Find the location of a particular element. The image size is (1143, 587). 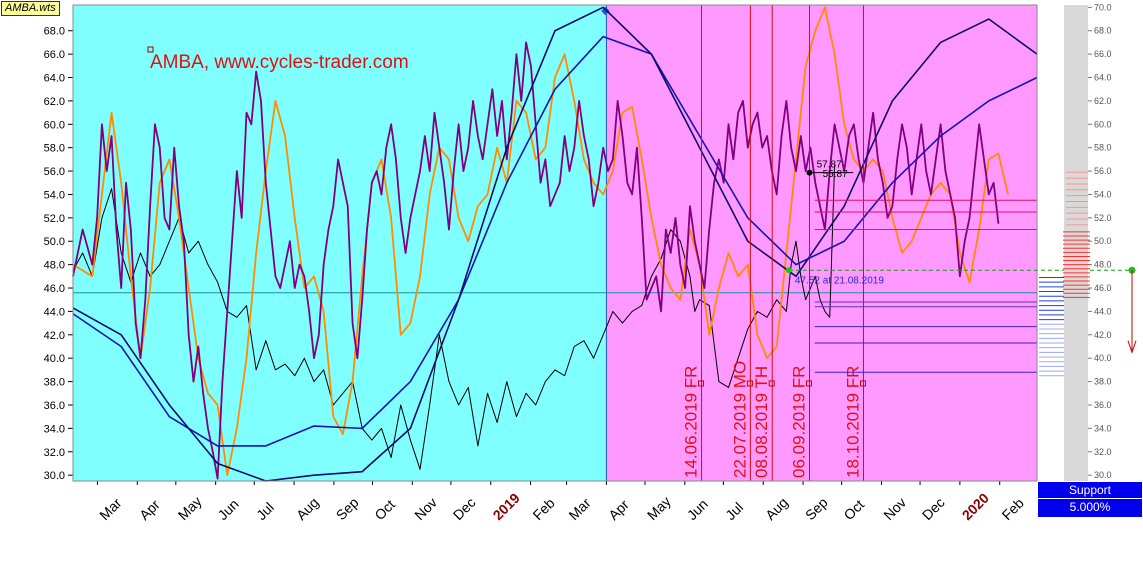

y-tick-label: 66.0 is located at coordinates (54, 55).